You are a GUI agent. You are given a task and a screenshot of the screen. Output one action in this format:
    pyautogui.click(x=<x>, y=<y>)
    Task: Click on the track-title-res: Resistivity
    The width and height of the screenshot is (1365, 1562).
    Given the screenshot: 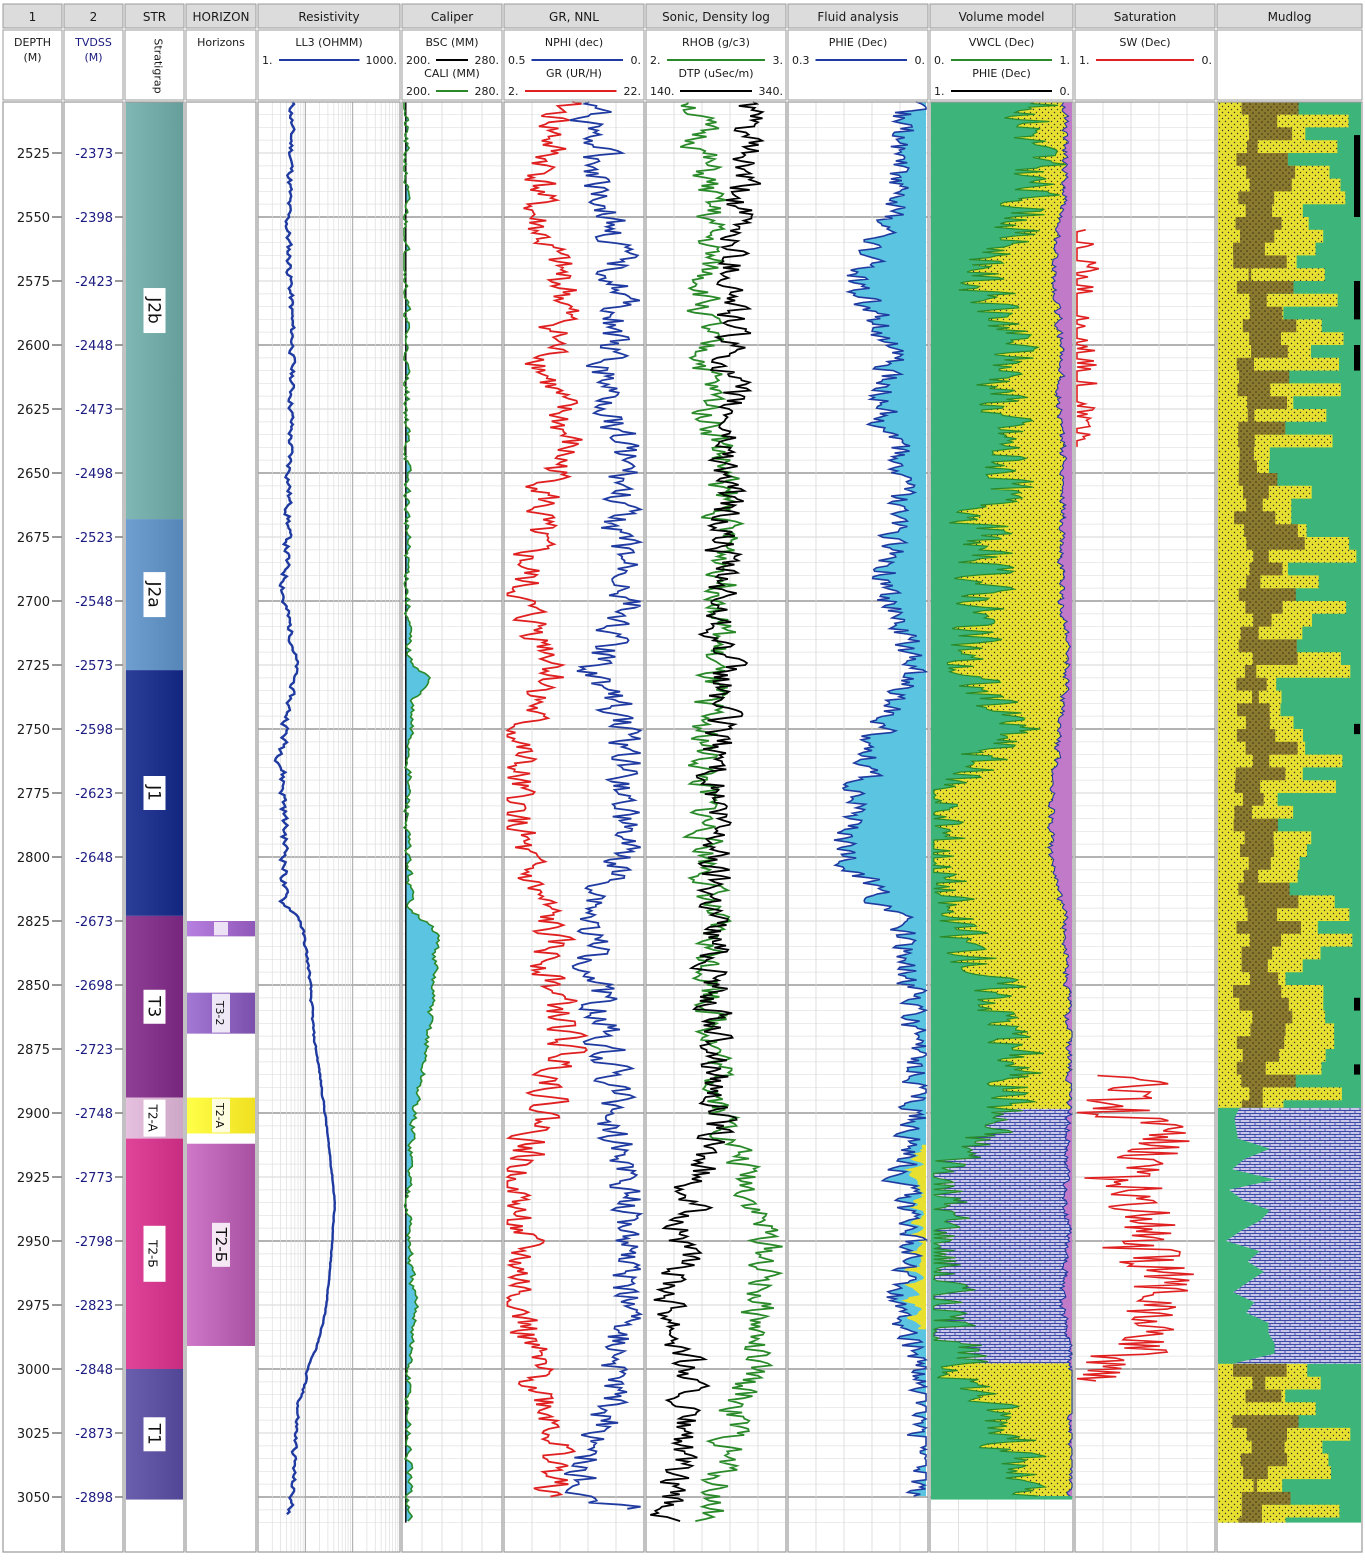 What is the action you would take?
    pyautogui.click(x=328, y=17)
    